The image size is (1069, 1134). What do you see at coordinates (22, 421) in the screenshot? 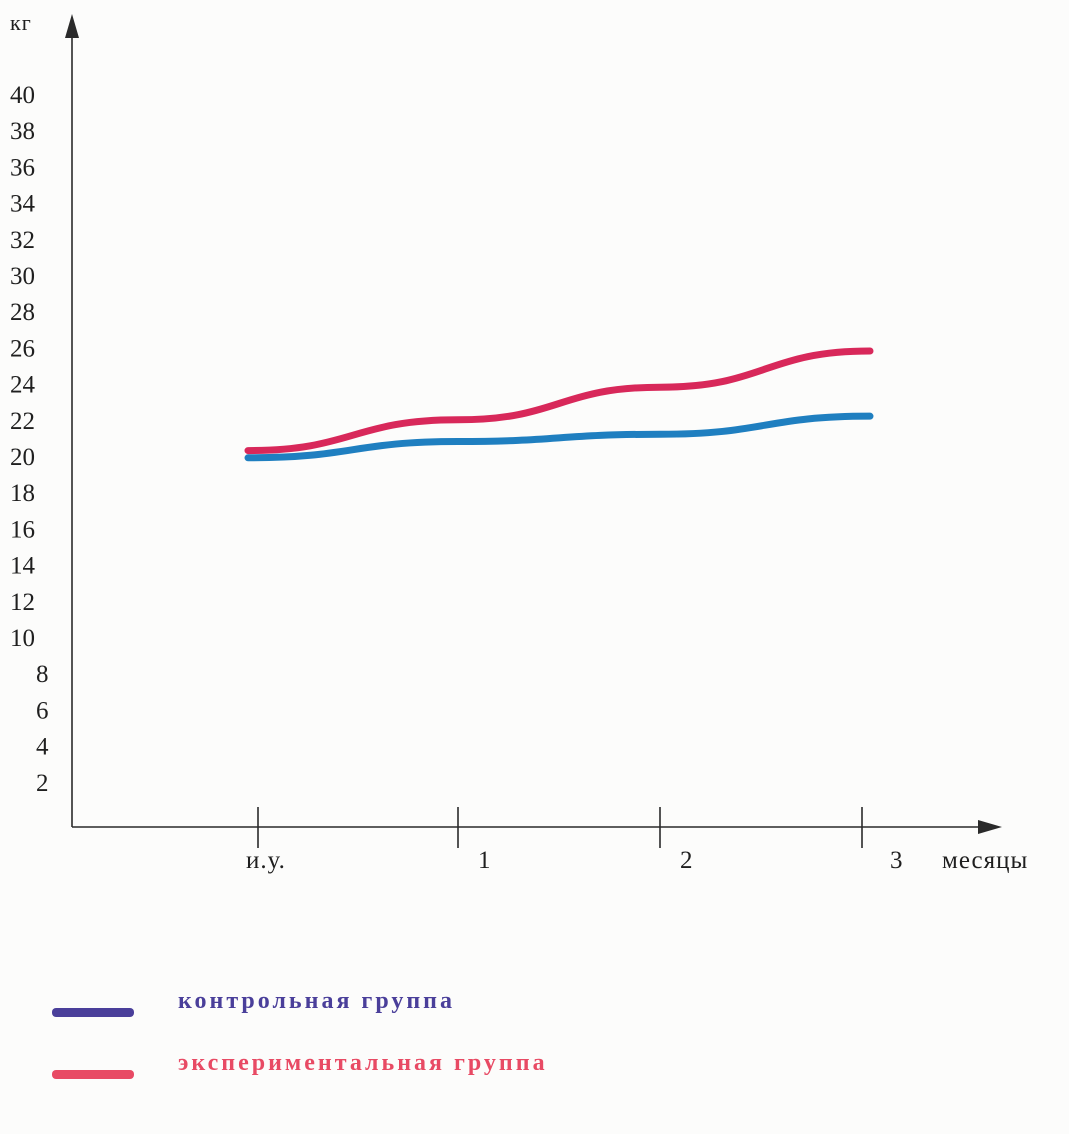
I see `y-tick-label: 22` at bounding box center [22, 421].